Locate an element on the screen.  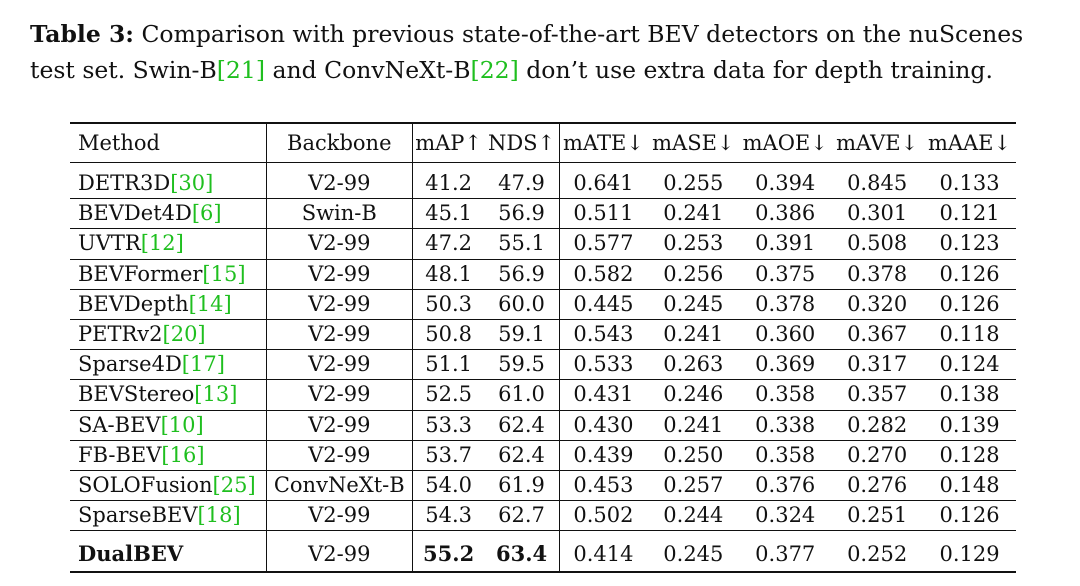
citation-link: [6] is located at coordinates (206, 213).